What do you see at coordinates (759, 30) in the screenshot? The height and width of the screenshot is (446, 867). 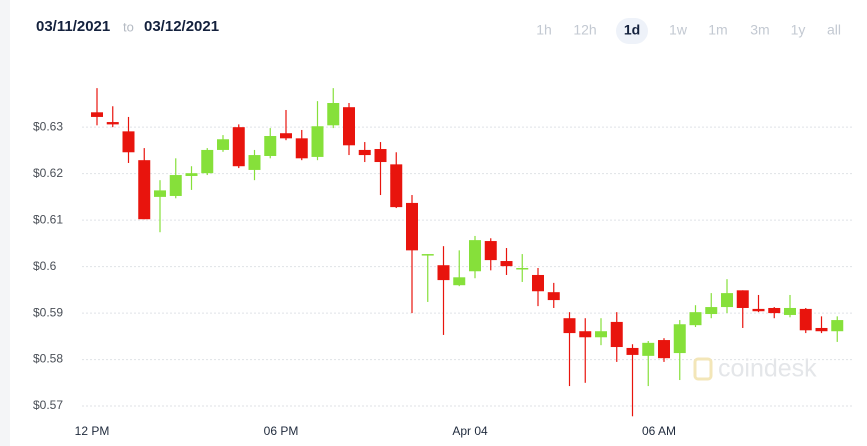 I see `range-button: 3m` at bounding box center [759, 30].